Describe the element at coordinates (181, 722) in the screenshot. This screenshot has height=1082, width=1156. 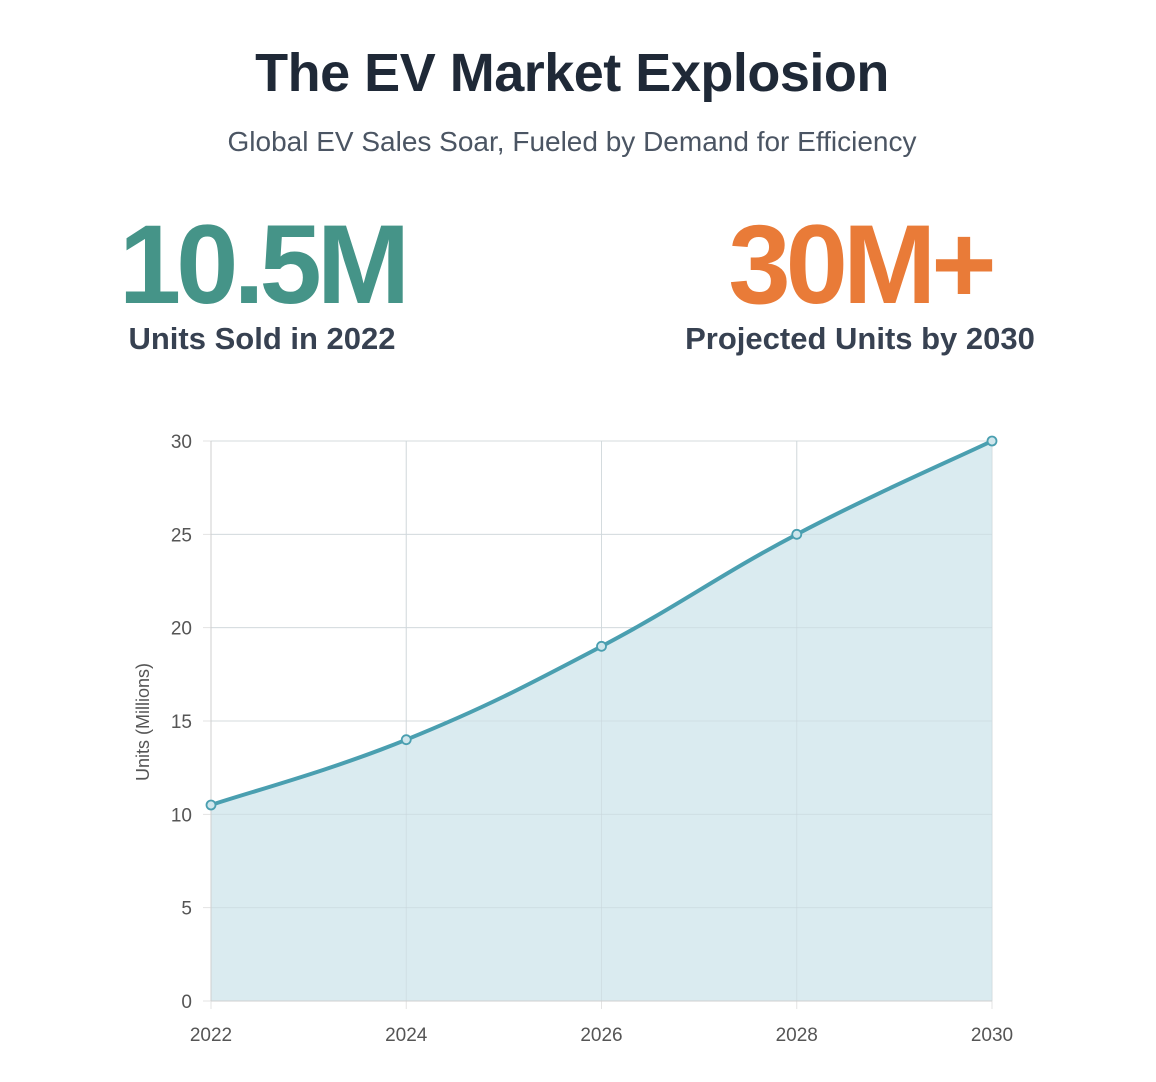
I see `y-tick-label: 15` at that location.